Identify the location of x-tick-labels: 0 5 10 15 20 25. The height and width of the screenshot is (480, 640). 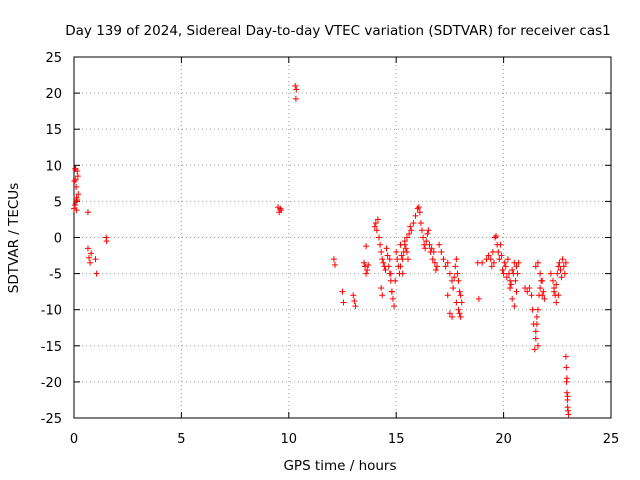
(344, 439).